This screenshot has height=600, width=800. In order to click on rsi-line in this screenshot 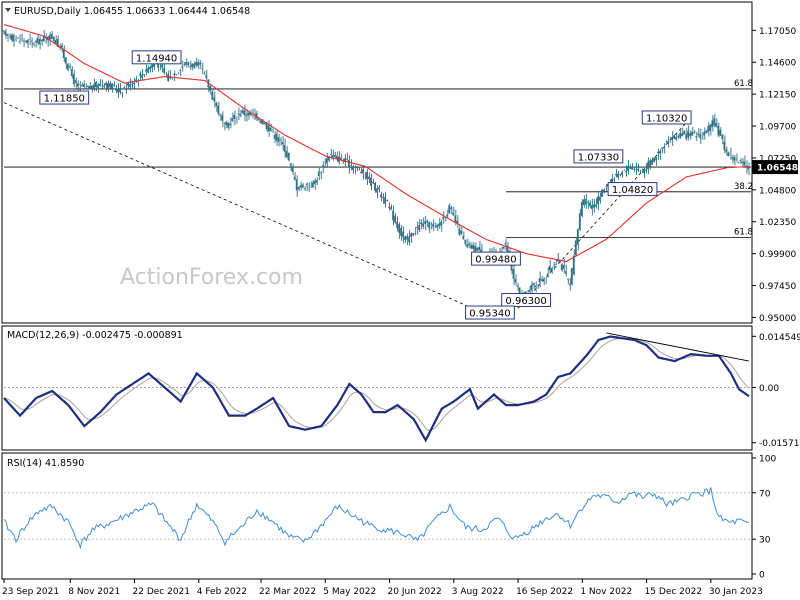, I will do `click(376, 518)`.